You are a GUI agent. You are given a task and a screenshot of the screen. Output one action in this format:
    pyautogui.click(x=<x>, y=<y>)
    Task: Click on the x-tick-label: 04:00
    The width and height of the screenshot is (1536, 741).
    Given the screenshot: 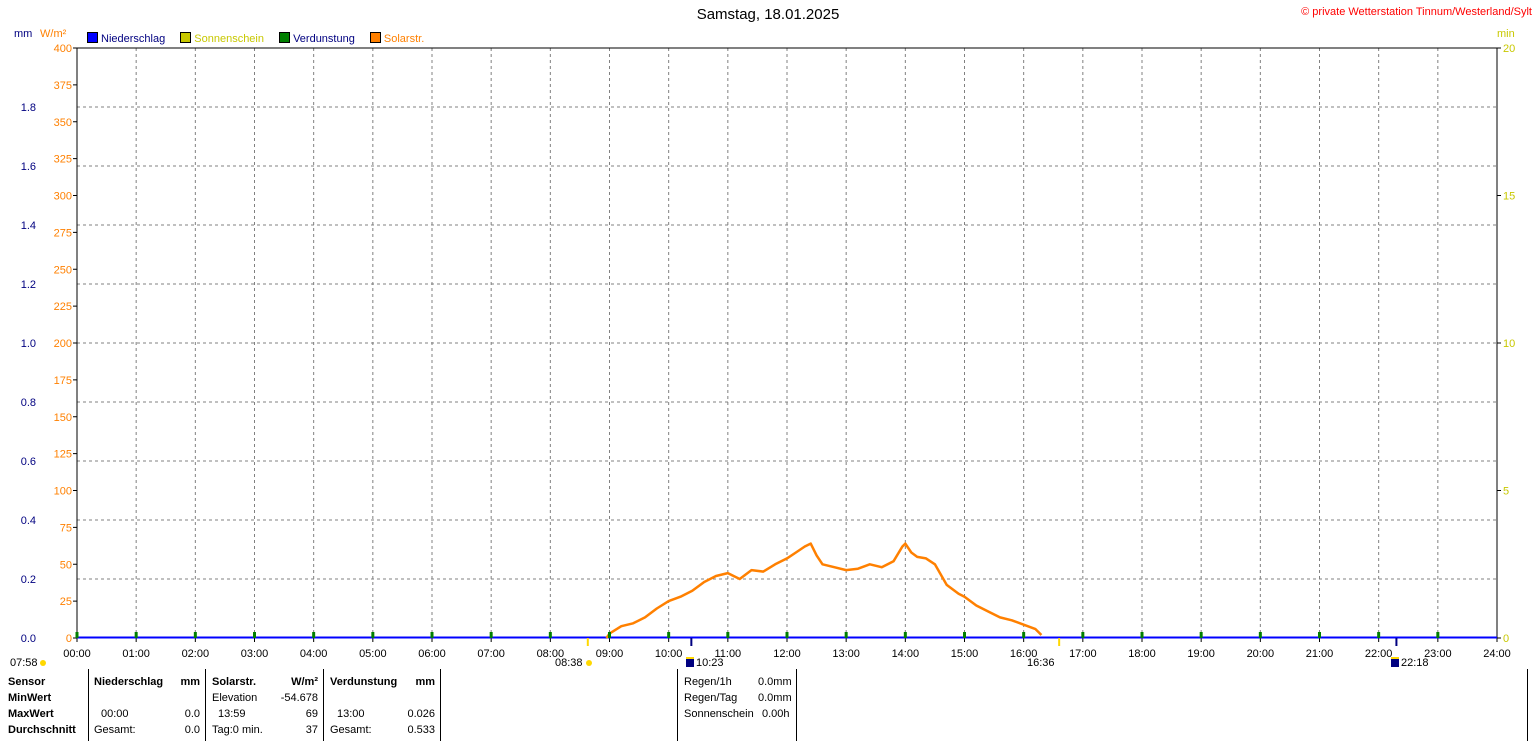 What is the action you would take?
    pyautogui.click(x=314, y=654)
    